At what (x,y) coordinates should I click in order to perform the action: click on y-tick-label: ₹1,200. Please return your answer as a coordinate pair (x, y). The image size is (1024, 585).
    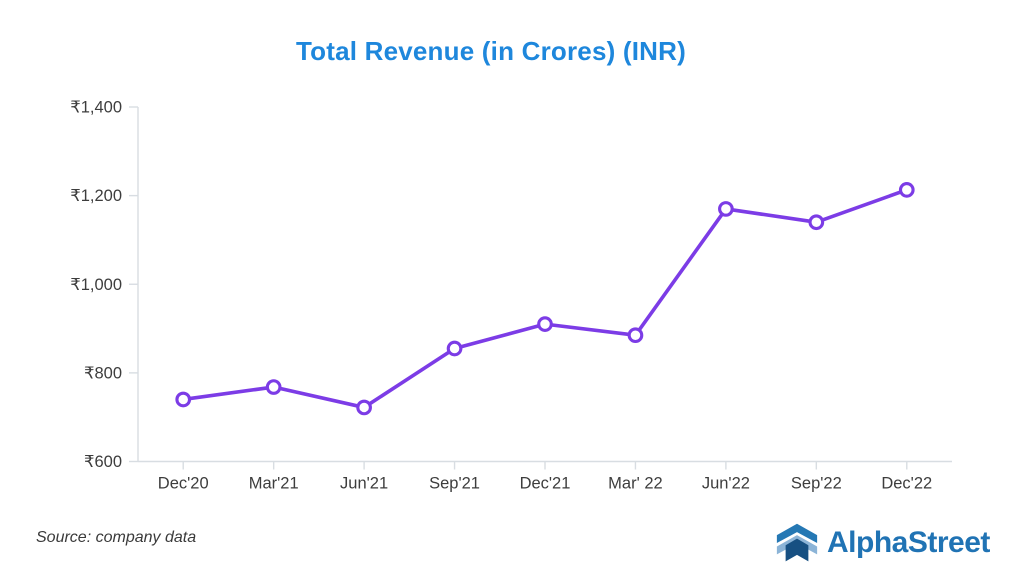
    Looking at the image, I should click on (96, 196).